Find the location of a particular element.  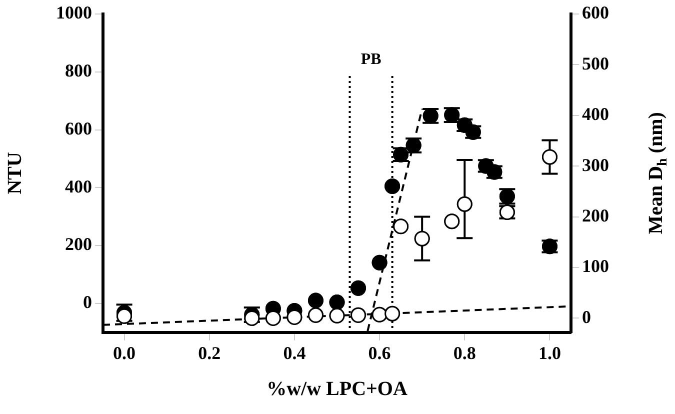

x-axis-title: %w/w LPC+OA is located at coordinates (337, 389).